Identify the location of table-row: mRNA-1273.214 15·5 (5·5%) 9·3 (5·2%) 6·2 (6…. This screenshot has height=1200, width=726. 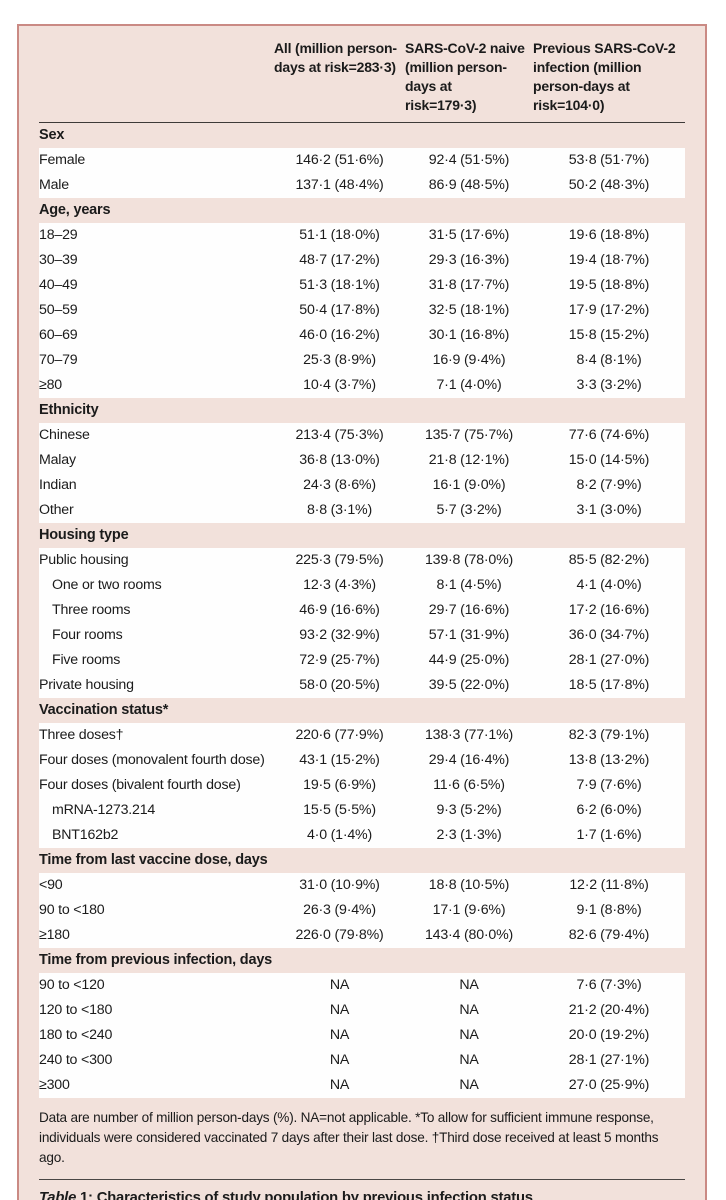
(362, 810).